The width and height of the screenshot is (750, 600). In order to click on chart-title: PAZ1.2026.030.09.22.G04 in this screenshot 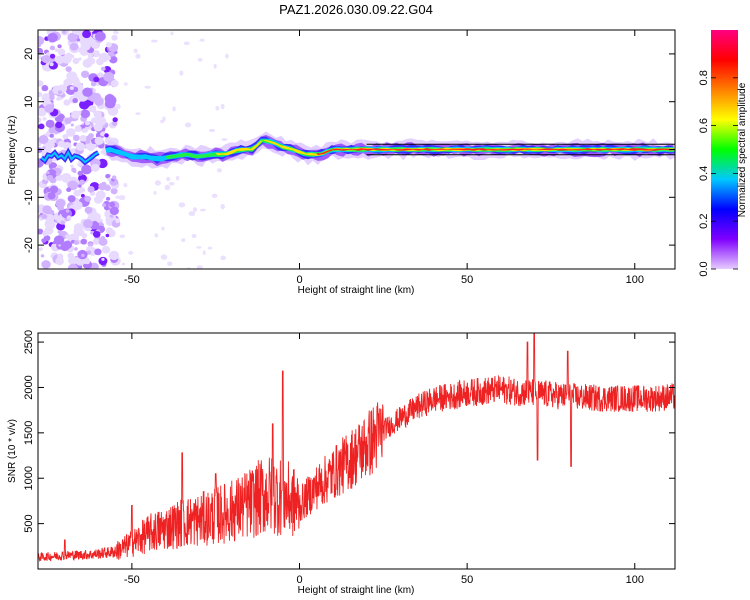, I will do `click(356, 9)`.